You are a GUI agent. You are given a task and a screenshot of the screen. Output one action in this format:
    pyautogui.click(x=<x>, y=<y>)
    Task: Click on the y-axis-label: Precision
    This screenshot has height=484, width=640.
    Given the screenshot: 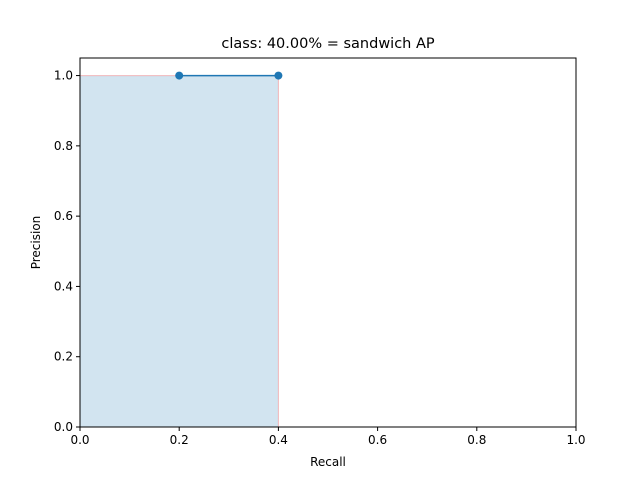 What is the action you would take?
    pyautogui.click(x=36, y=243)
    